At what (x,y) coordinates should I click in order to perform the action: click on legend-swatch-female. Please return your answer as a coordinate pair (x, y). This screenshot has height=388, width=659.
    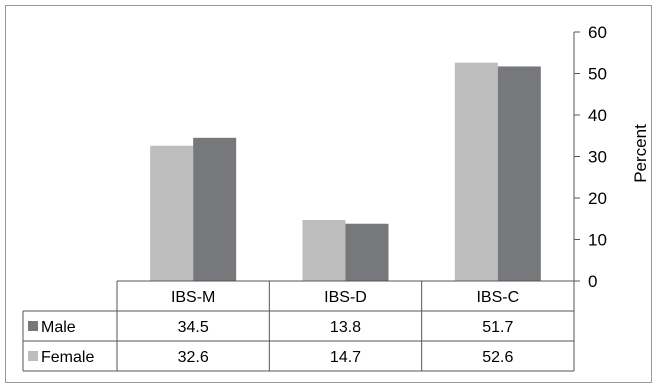
    Looking at the image, I should click on (33, 356).